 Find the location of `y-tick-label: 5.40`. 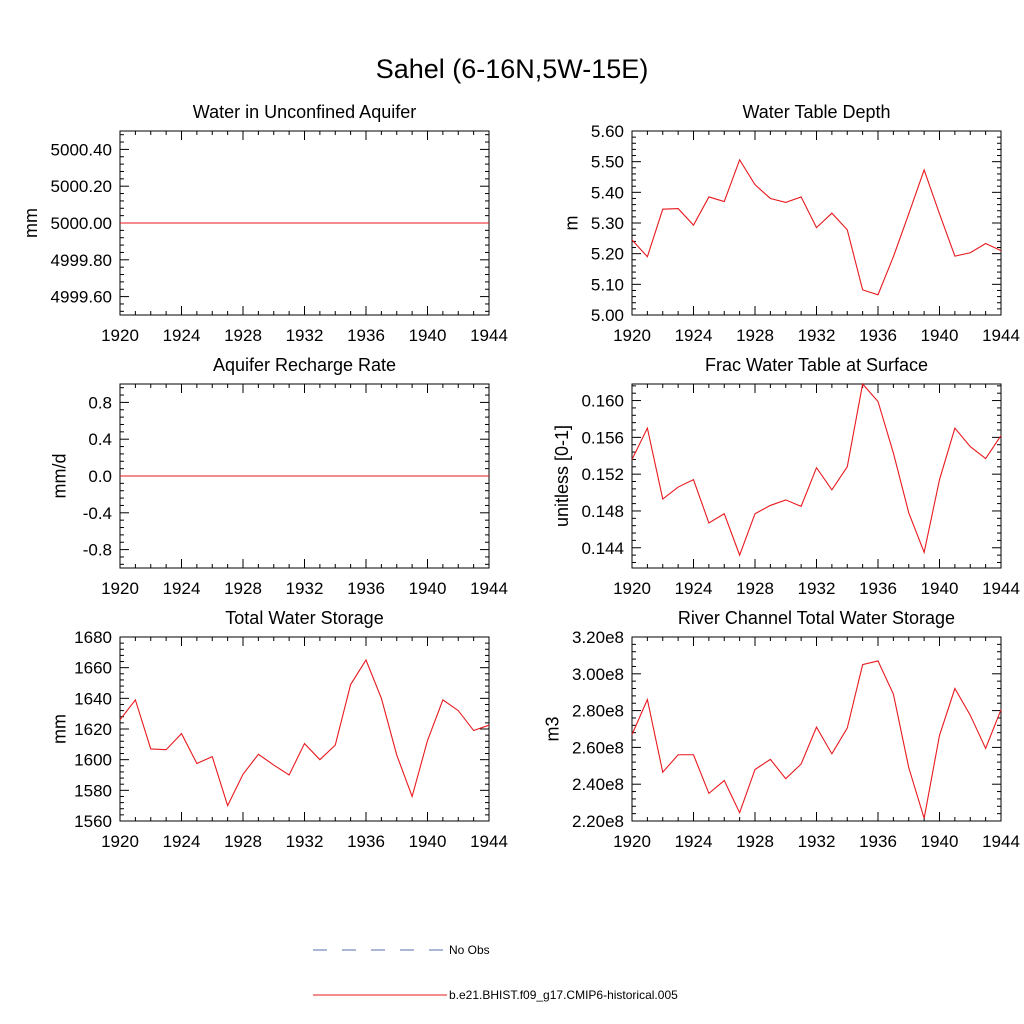

y-tick-label: 5.40 is located at coordinates (607, 192).